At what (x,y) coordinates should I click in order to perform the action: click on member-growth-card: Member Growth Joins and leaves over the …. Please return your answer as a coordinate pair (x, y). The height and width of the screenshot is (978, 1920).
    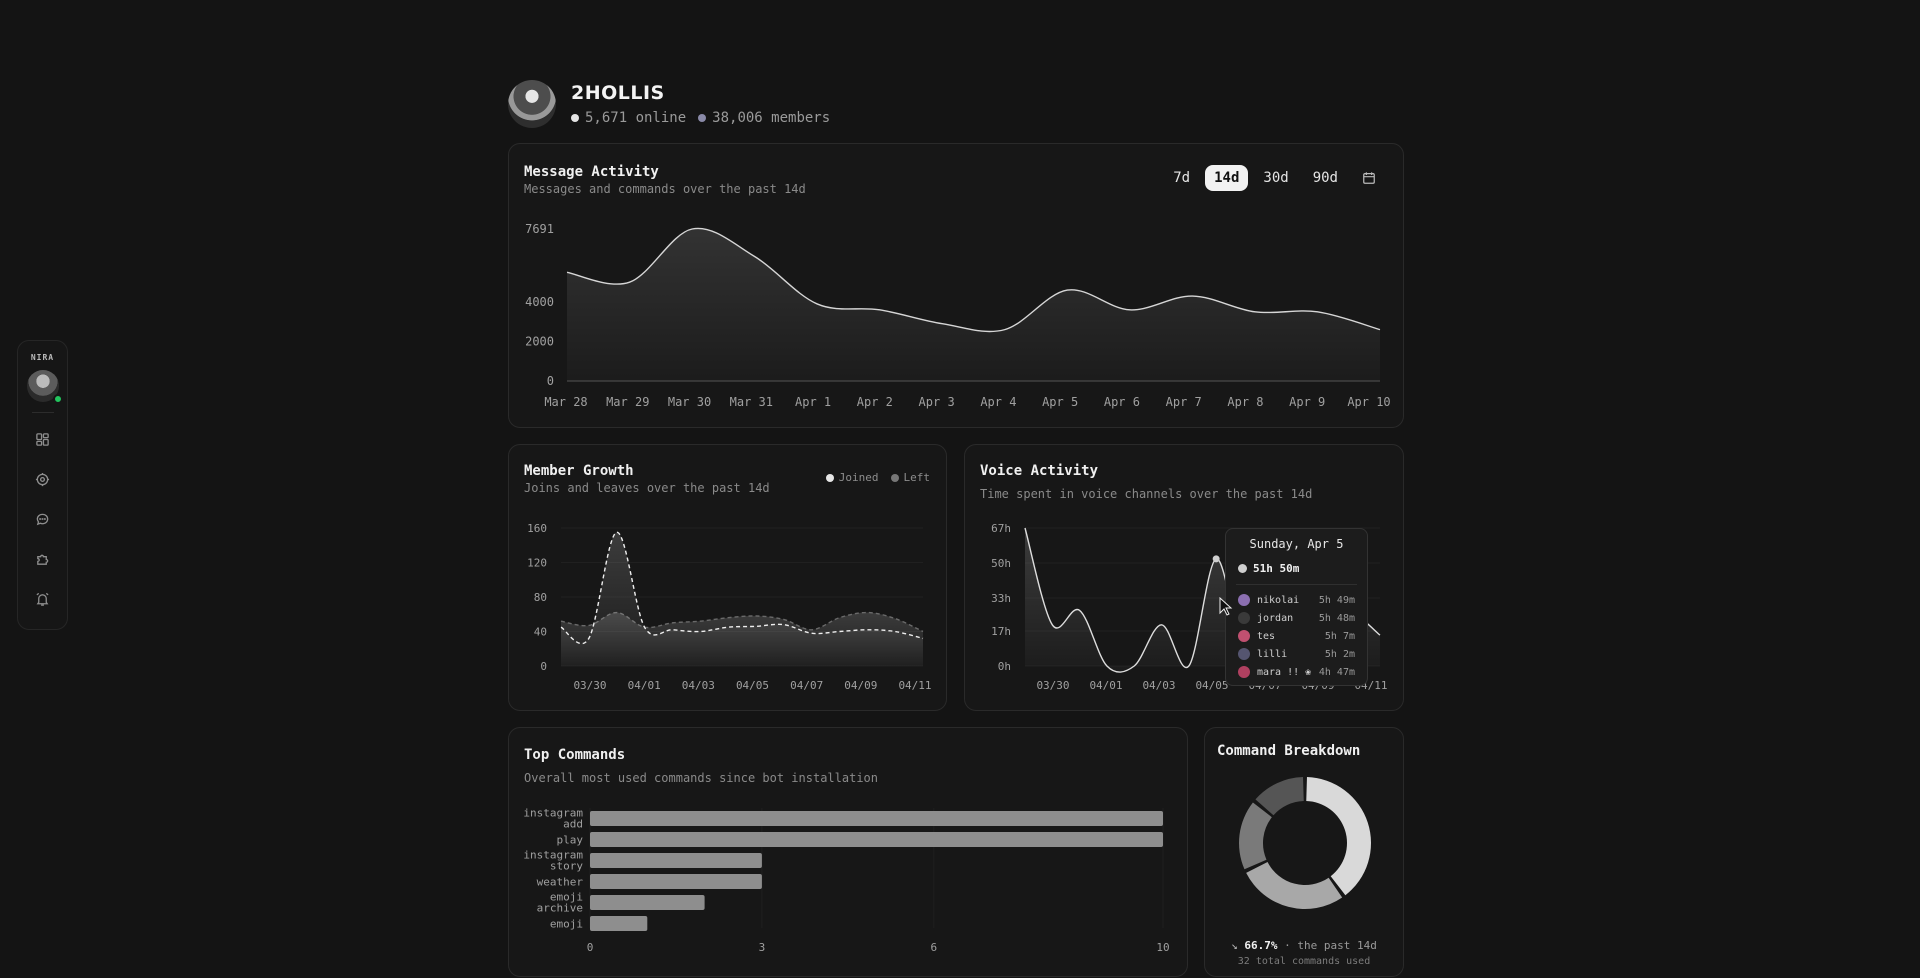
    Looking at the image, I should click on (727, 577).